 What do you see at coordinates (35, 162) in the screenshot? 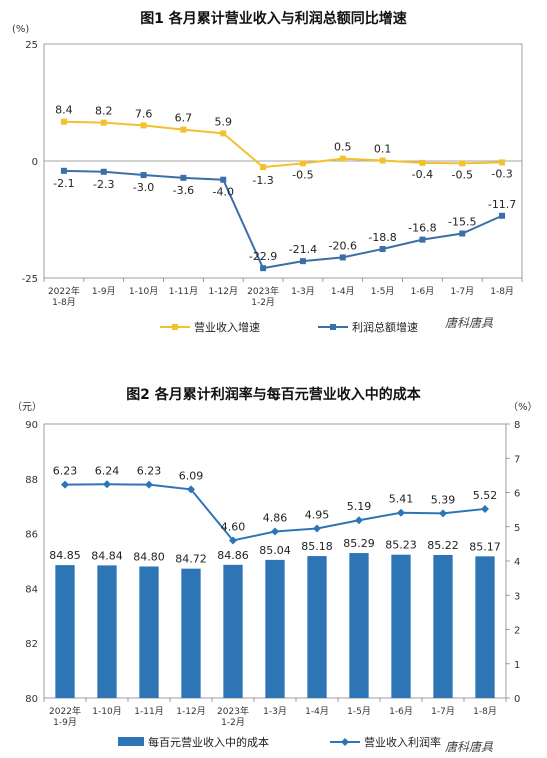
I see `y-tick-label: 0` at bounding box center [35, 162].